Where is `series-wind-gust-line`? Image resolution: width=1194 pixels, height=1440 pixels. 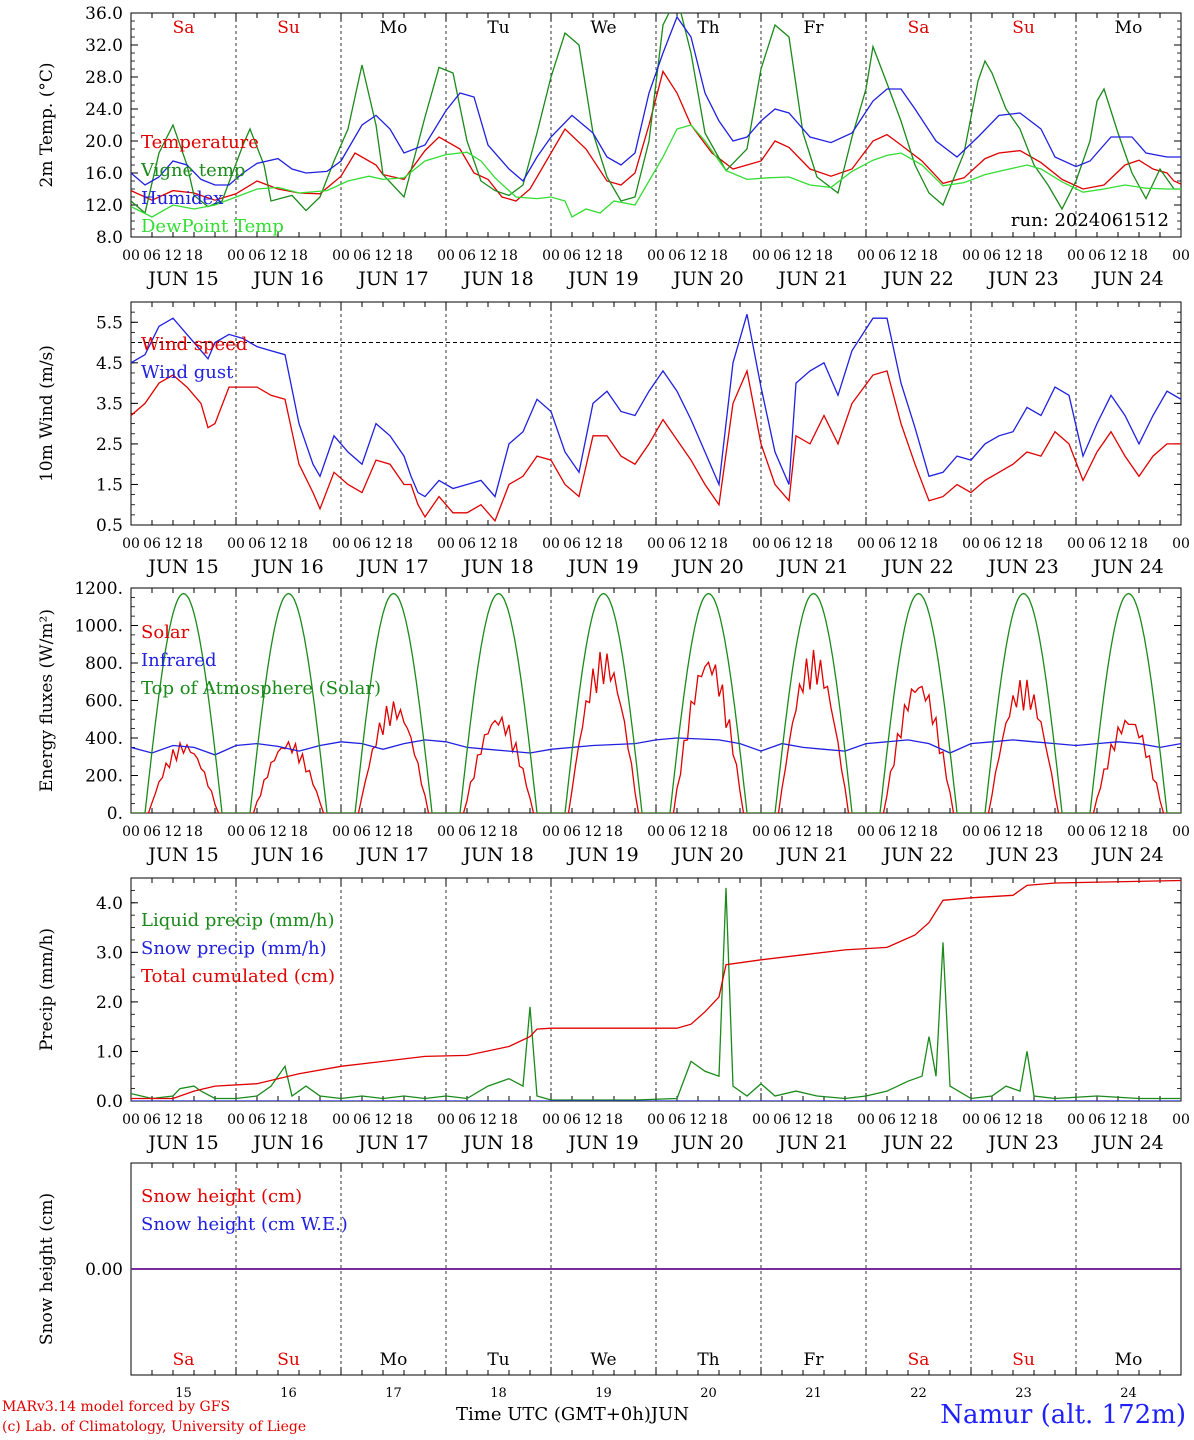
series-wind-gust-line is located at coordinates (656, 406).